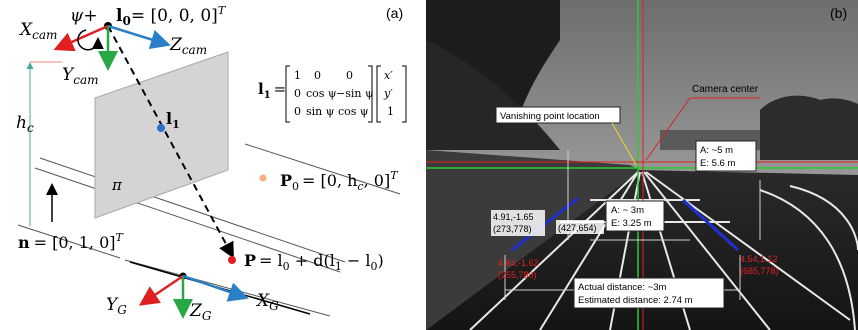  I want to click on n-label: n = [0, 1, 0]T, so click(71, 241).